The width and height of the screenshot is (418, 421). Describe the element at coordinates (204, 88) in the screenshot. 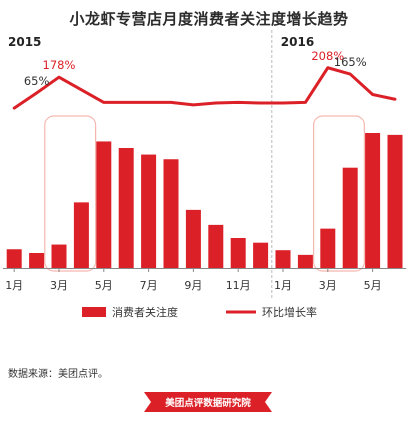

I see `series-line` at that location.